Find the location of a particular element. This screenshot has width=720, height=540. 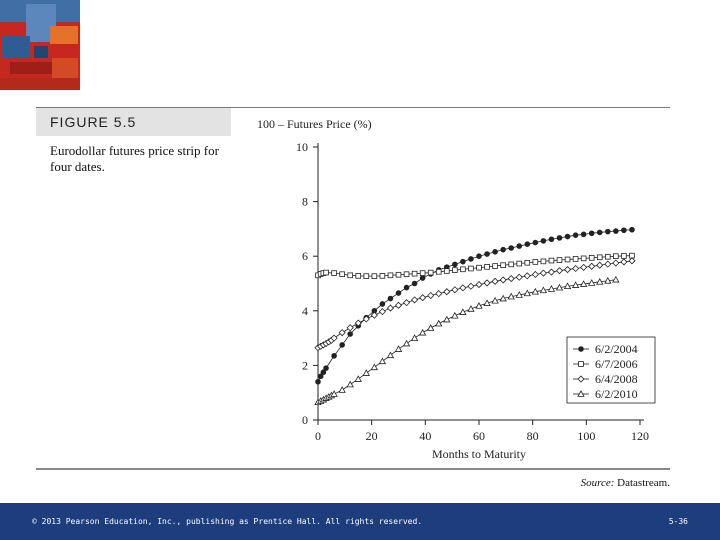

source-label: Source: is located at coordinates (597, 483).